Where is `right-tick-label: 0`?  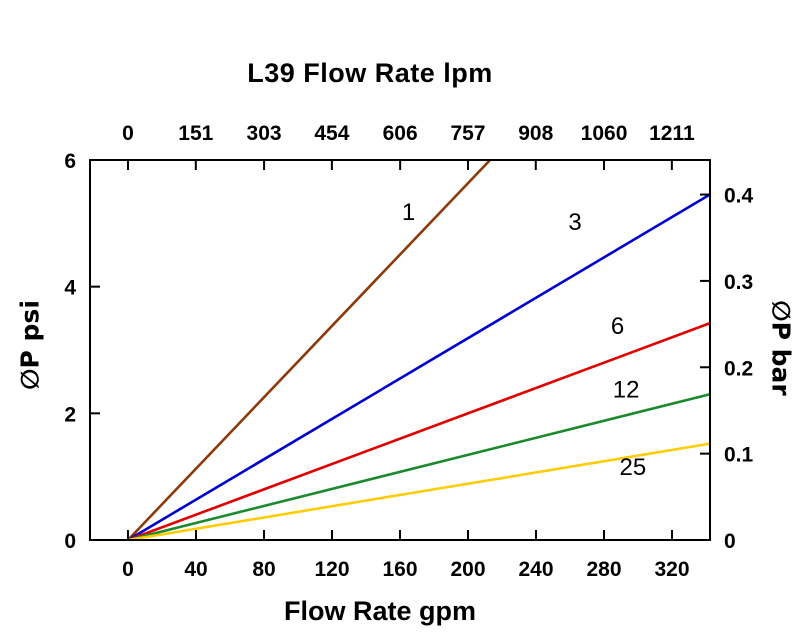
right-tick-label: 0 is located at coordinates (730, 541).